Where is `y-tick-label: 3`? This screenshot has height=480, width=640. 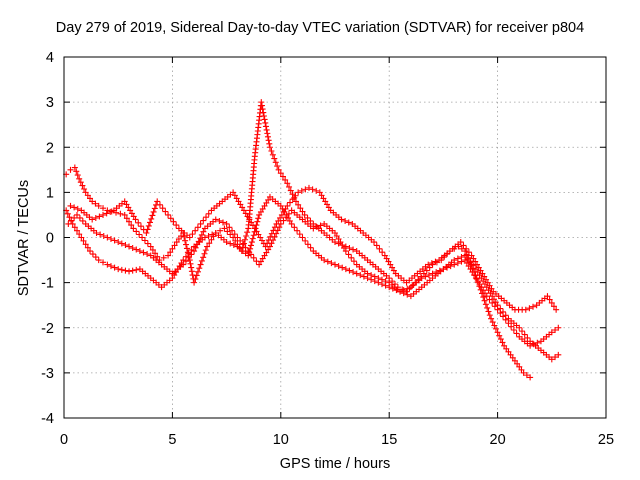
y-tick-label: 3 is located at coordinates (50, 103).